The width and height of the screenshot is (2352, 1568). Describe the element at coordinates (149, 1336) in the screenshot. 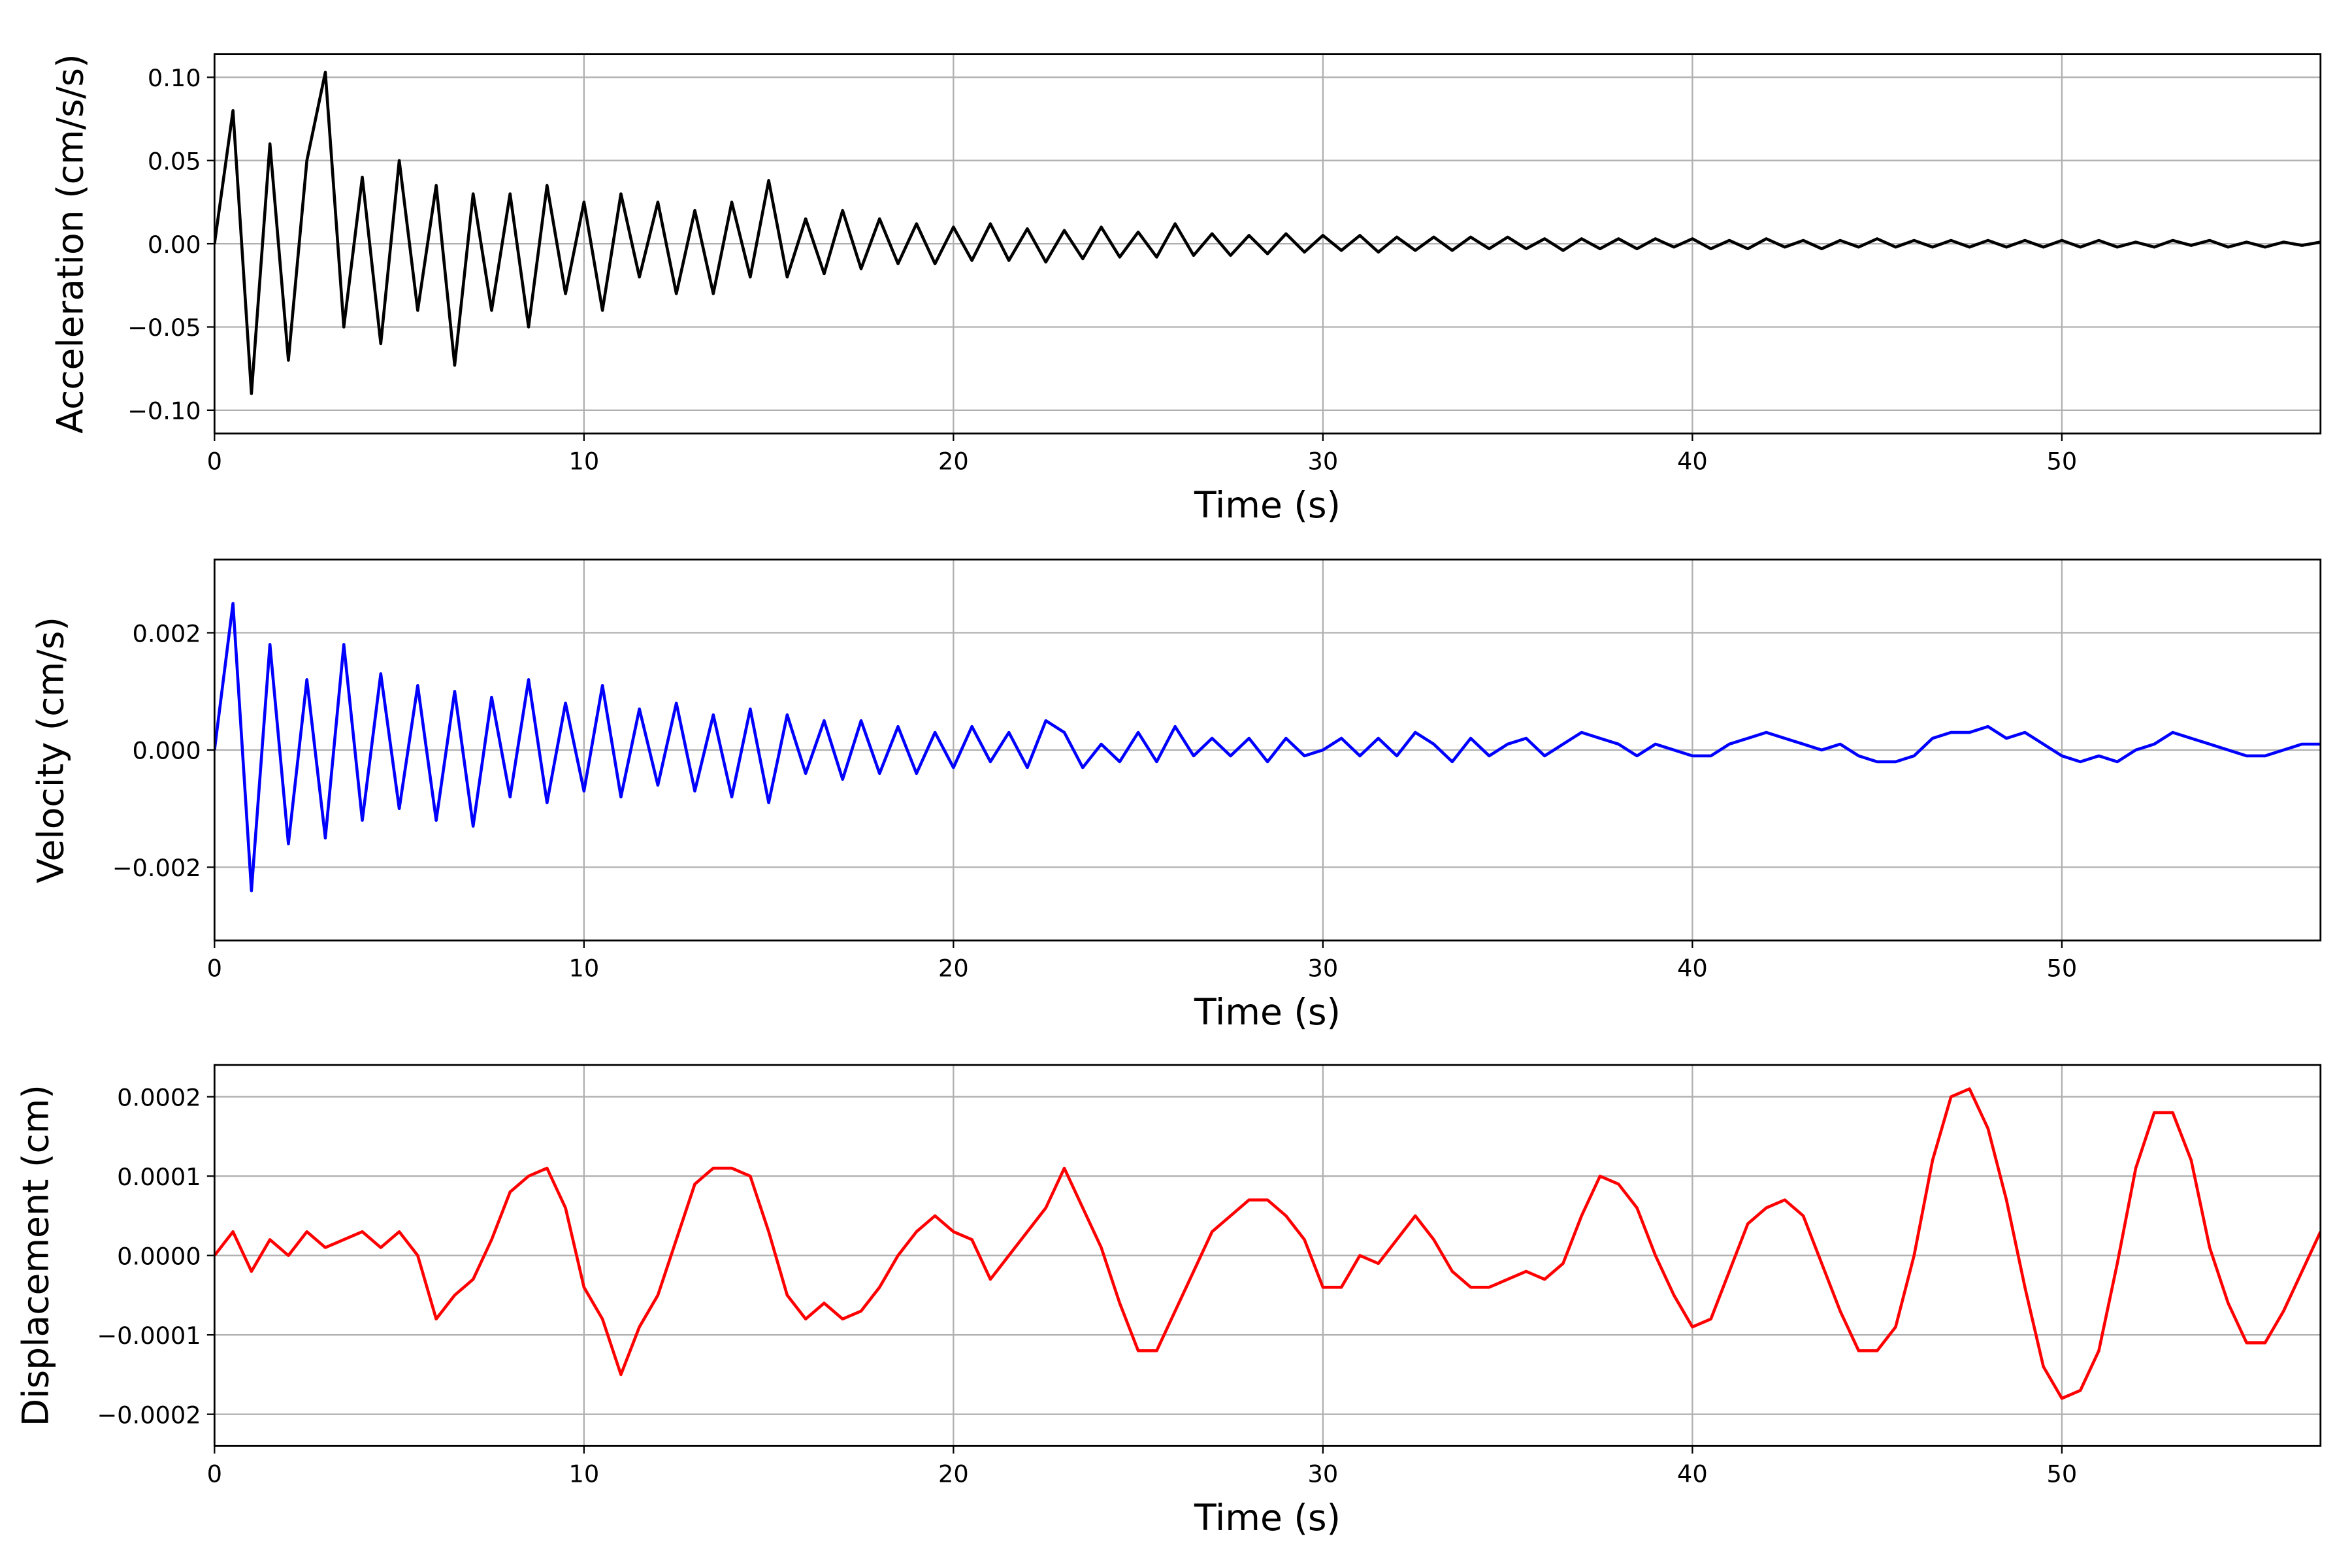

I see `y-tick-label: −0.0001` at that location.